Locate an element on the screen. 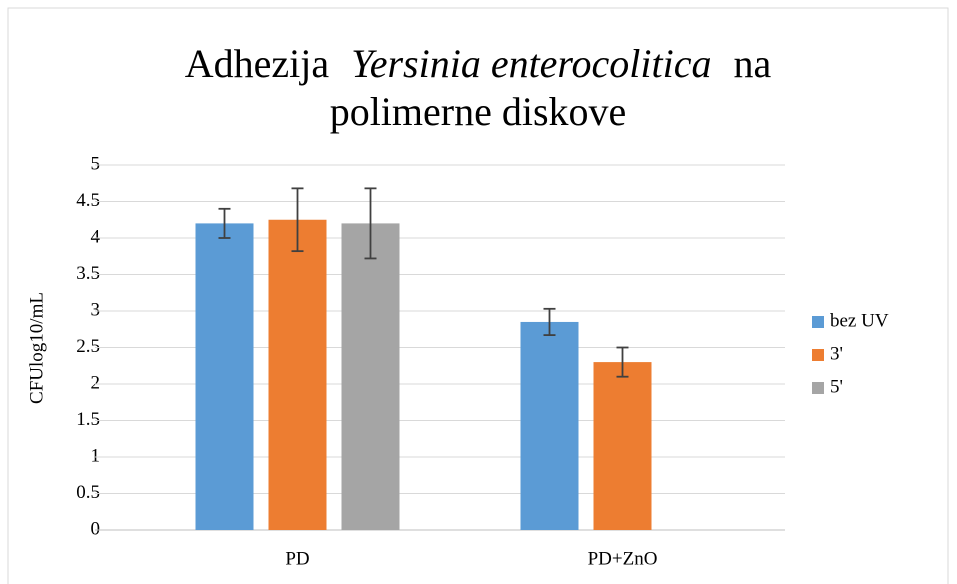  chart-title: polimerne diskove is located at coordinates (478, 111).